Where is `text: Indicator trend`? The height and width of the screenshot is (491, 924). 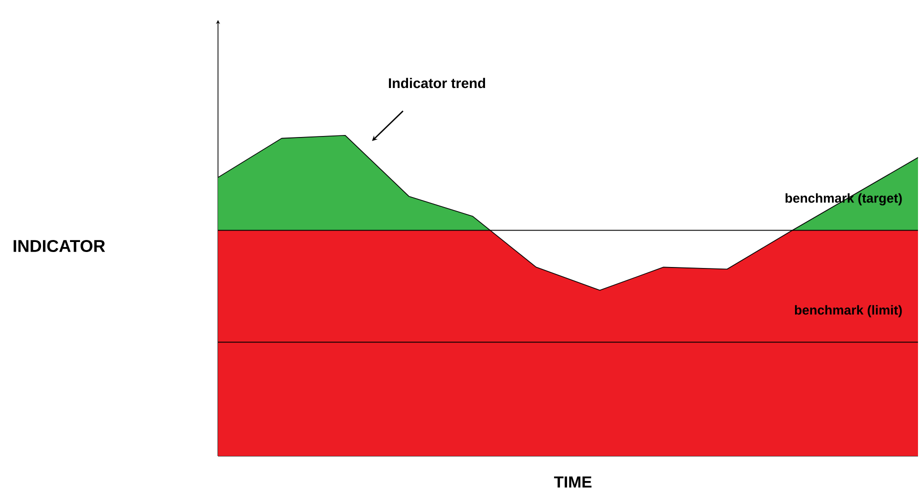
text: Indicator trend is located at coordinates (437, 83).